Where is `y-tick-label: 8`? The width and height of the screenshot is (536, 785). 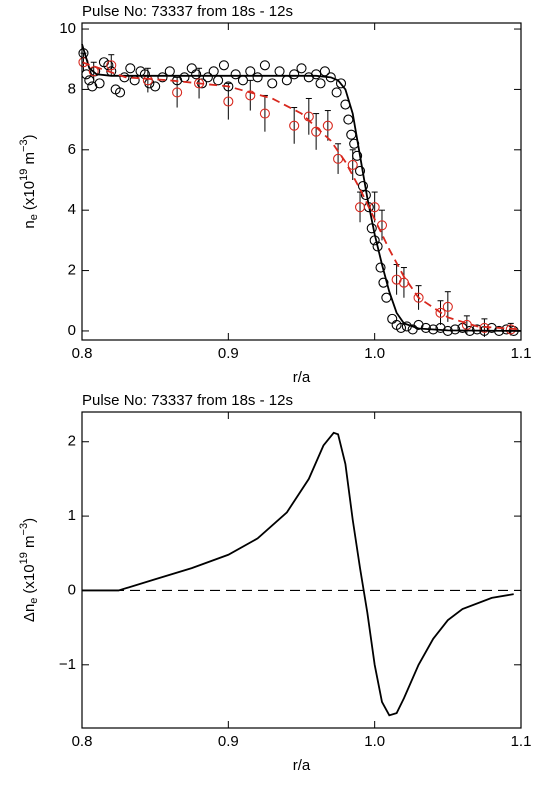
y-tick-label: 8 is located at coordinates (72, 88).